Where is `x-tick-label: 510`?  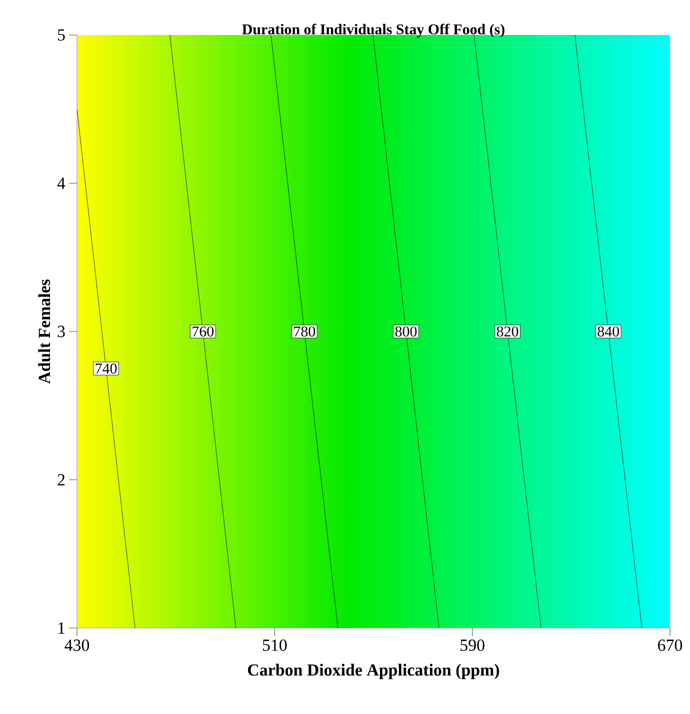
x-tick-label: 510 is located at coordinates (274, 645).